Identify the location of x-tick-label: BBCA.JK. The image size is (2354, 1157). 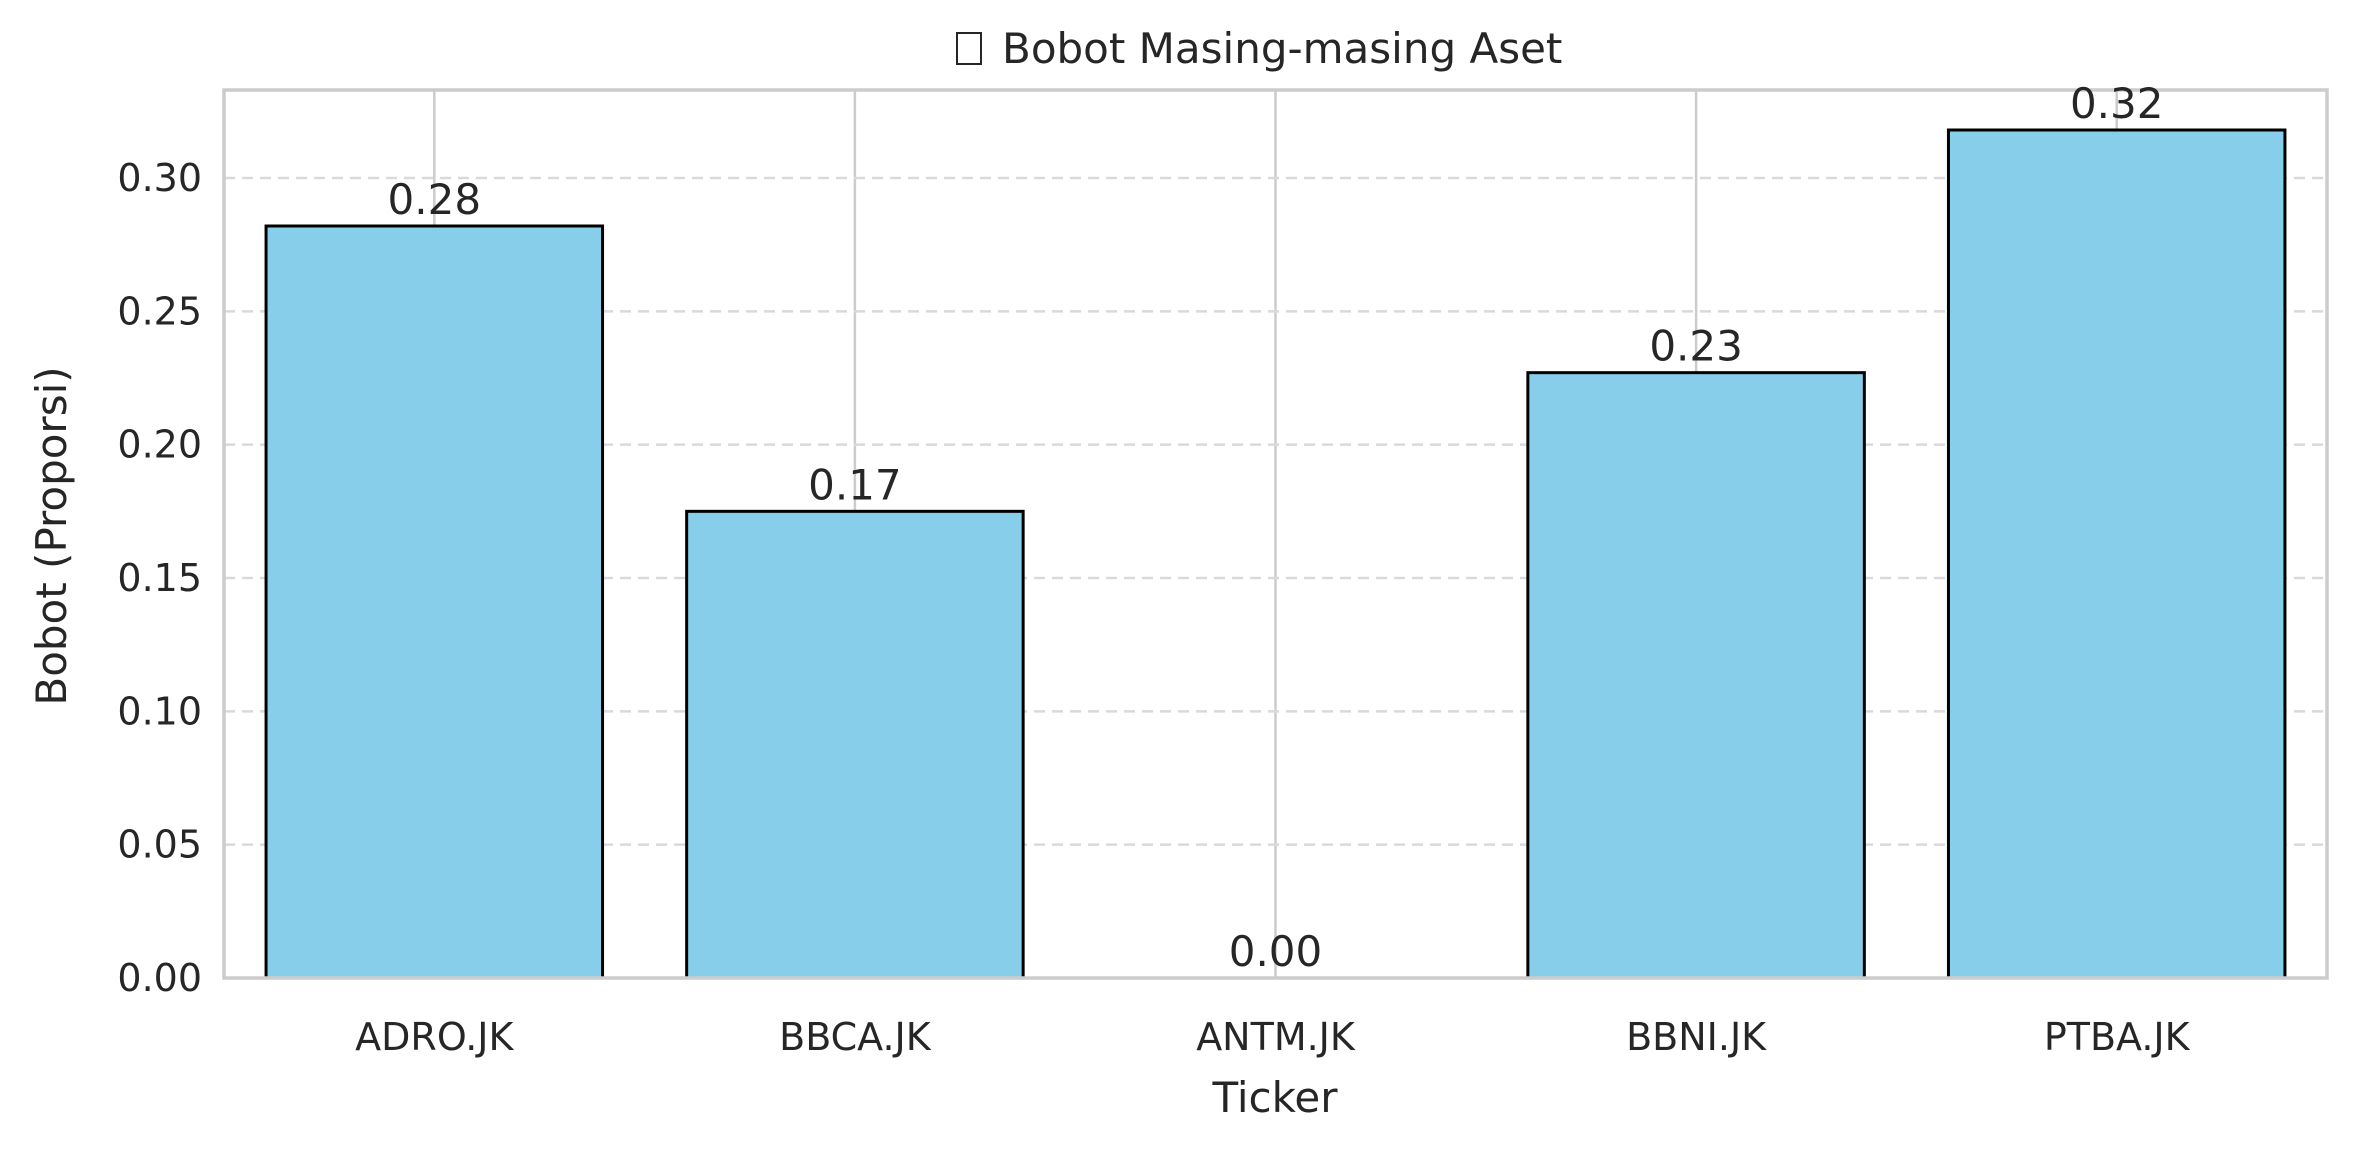
(855, 1037).